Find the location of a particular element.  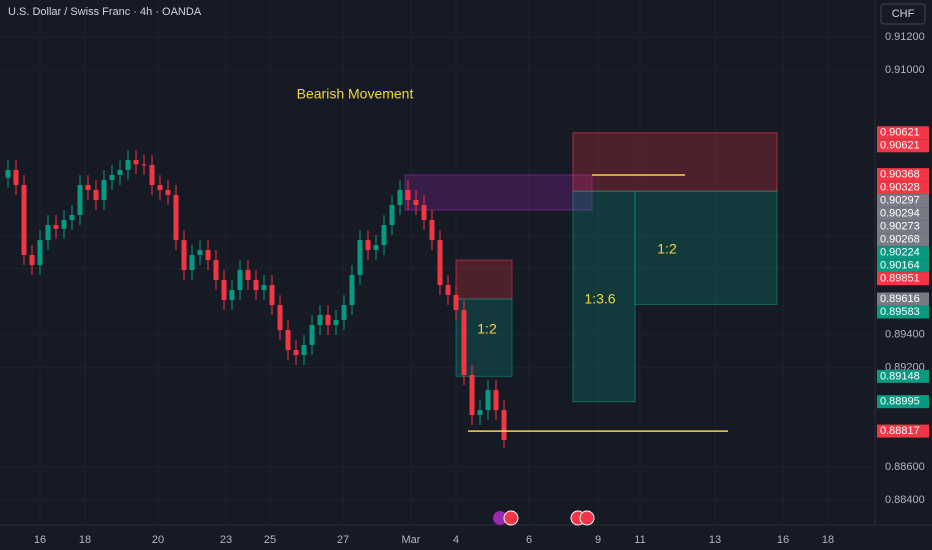

price-label: 0.88995 is located at coordinates (900, 402).